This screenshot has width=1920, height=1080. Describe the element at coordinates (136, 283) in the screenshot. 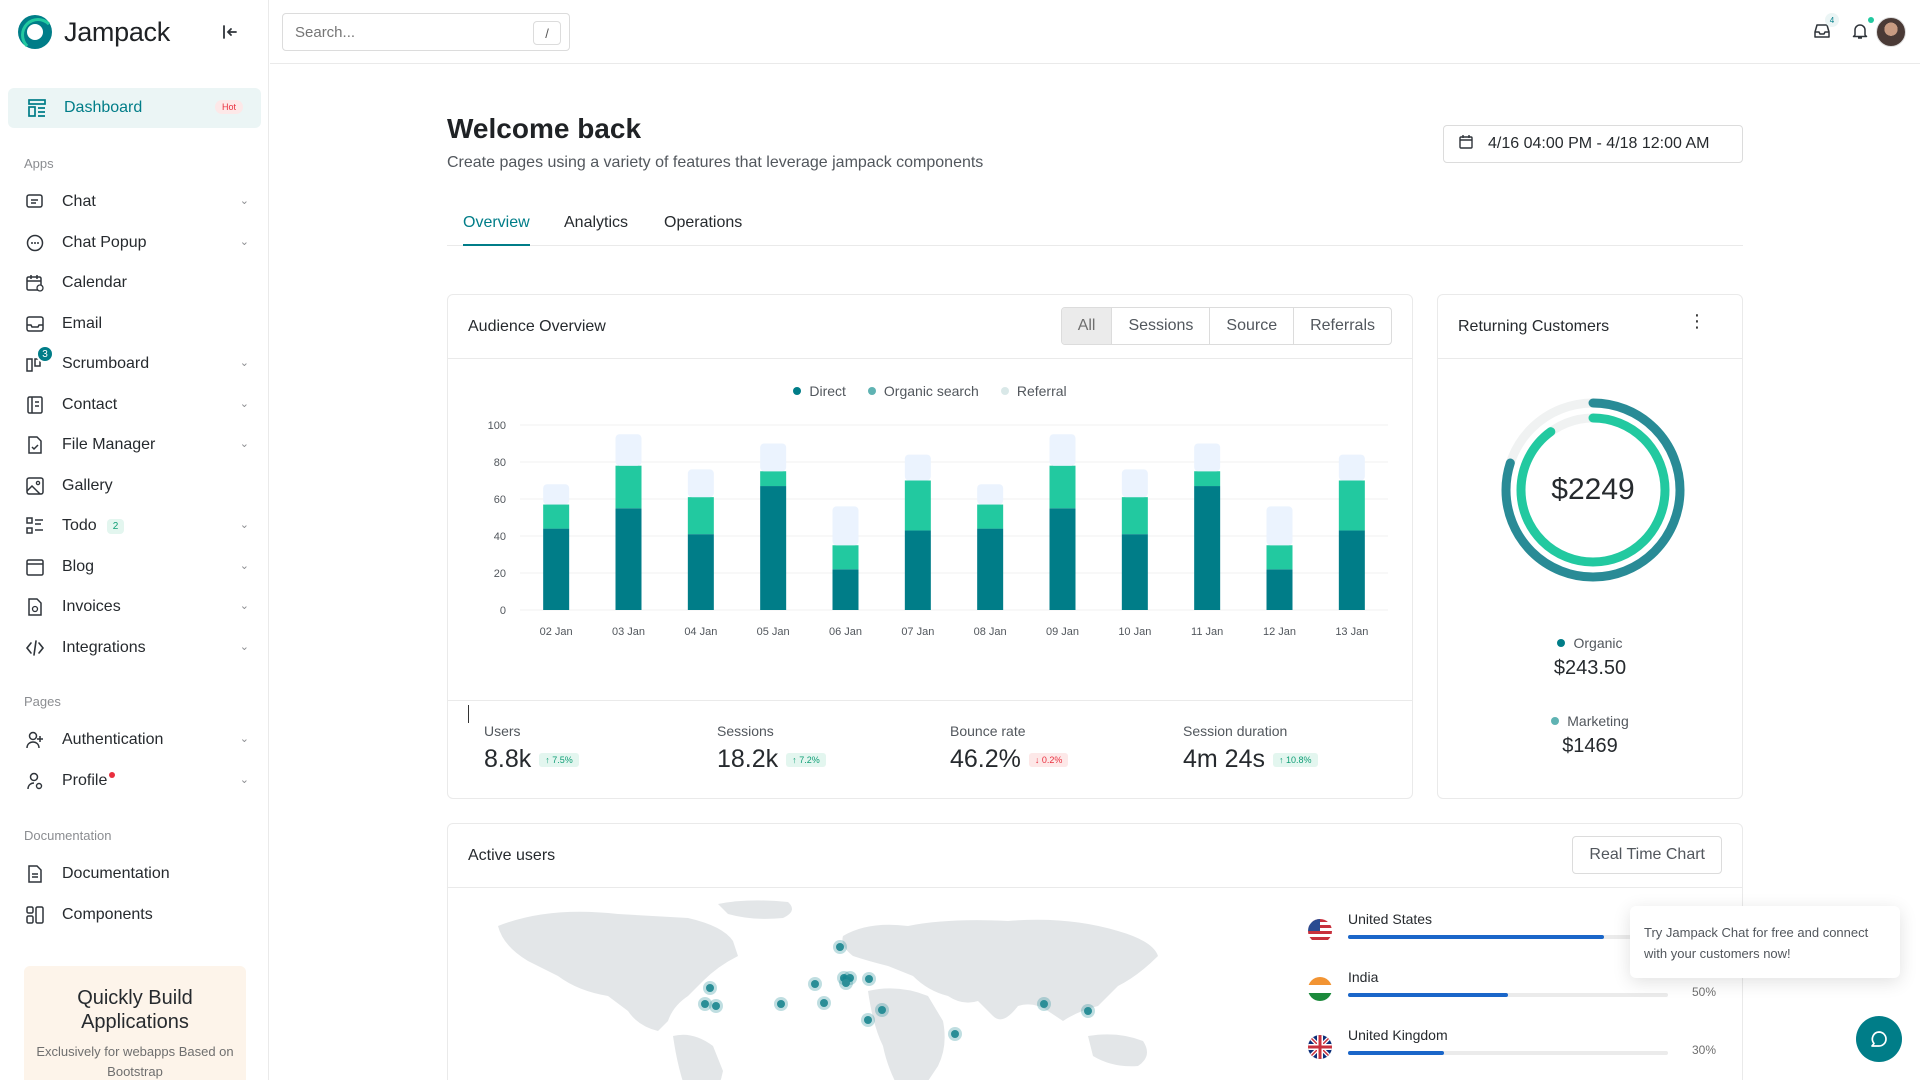

I see `sidebar-item-calendar: Calendar` at that location.